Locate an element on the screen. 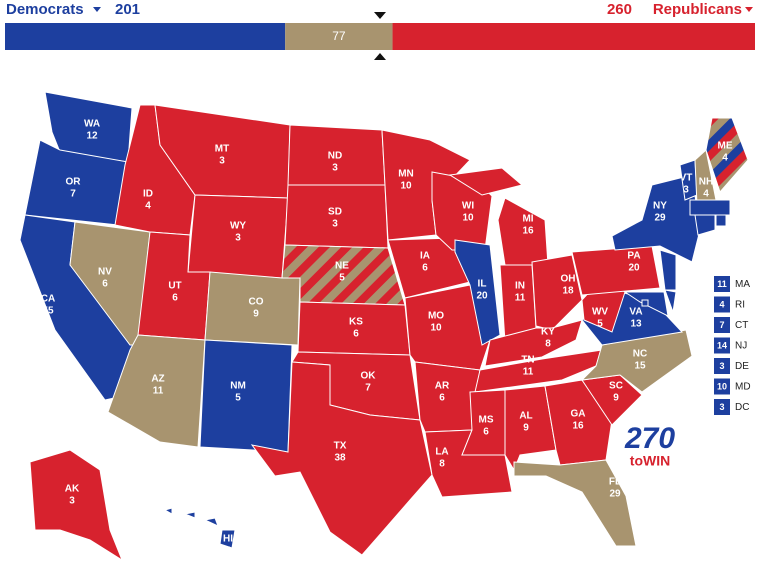 The width and height of the screenshot is (760, 570). state-abbr: AR is located at coordinates (442, 386).